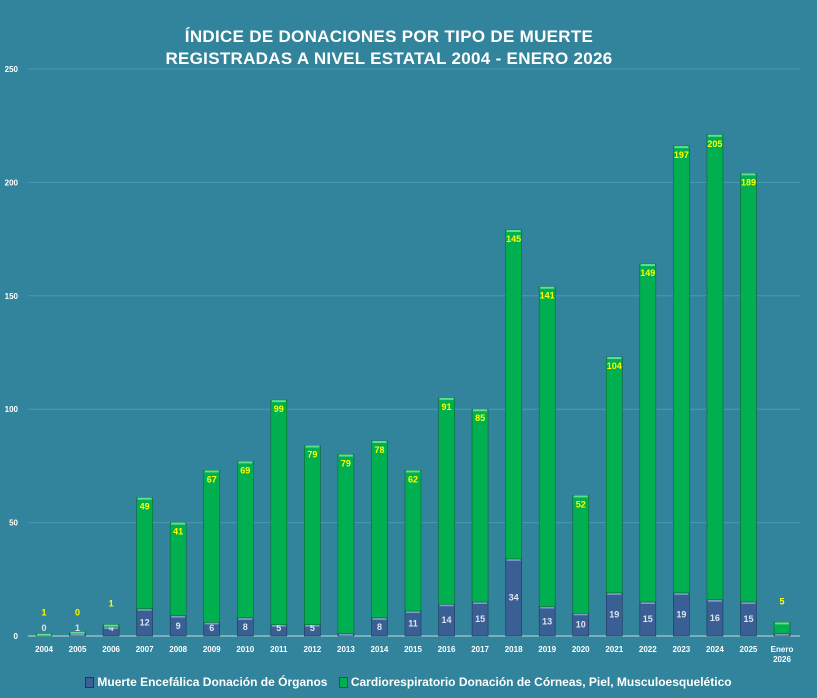  What do you see at coordinates (12, 409) in the screenshot?
I see `y-tick-label: 100` at bounding box center [12, 409].